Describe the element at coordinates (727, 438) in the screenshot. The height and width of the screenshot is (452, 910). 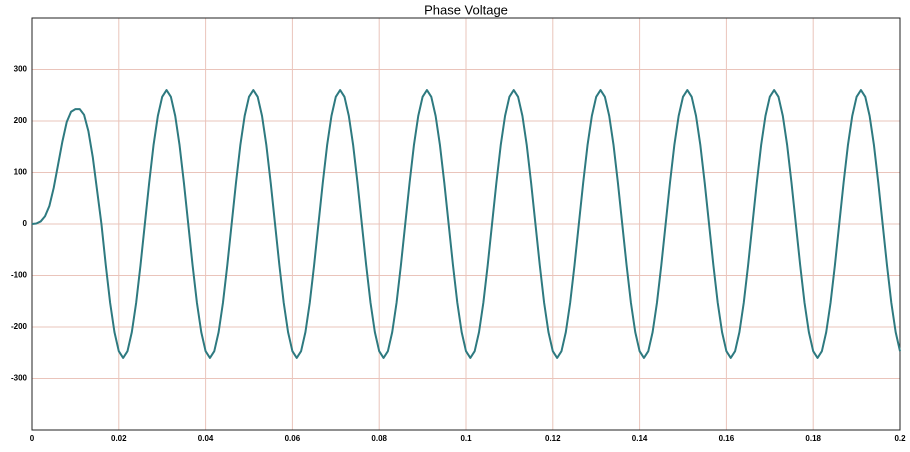
I see `x-tick-label: 0.16` at that location.